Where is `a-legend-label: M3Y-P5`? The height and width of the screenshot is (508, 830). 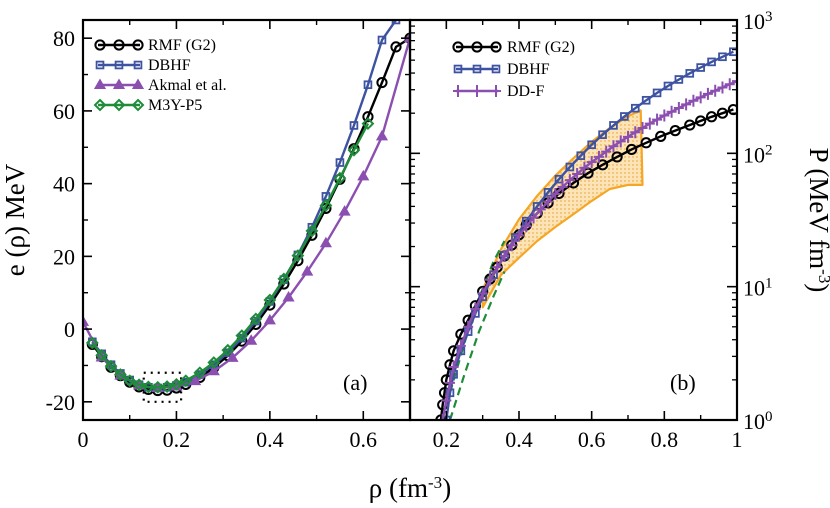 a-legend-label: M3Y-P5 is located at coordinates (175, 105).